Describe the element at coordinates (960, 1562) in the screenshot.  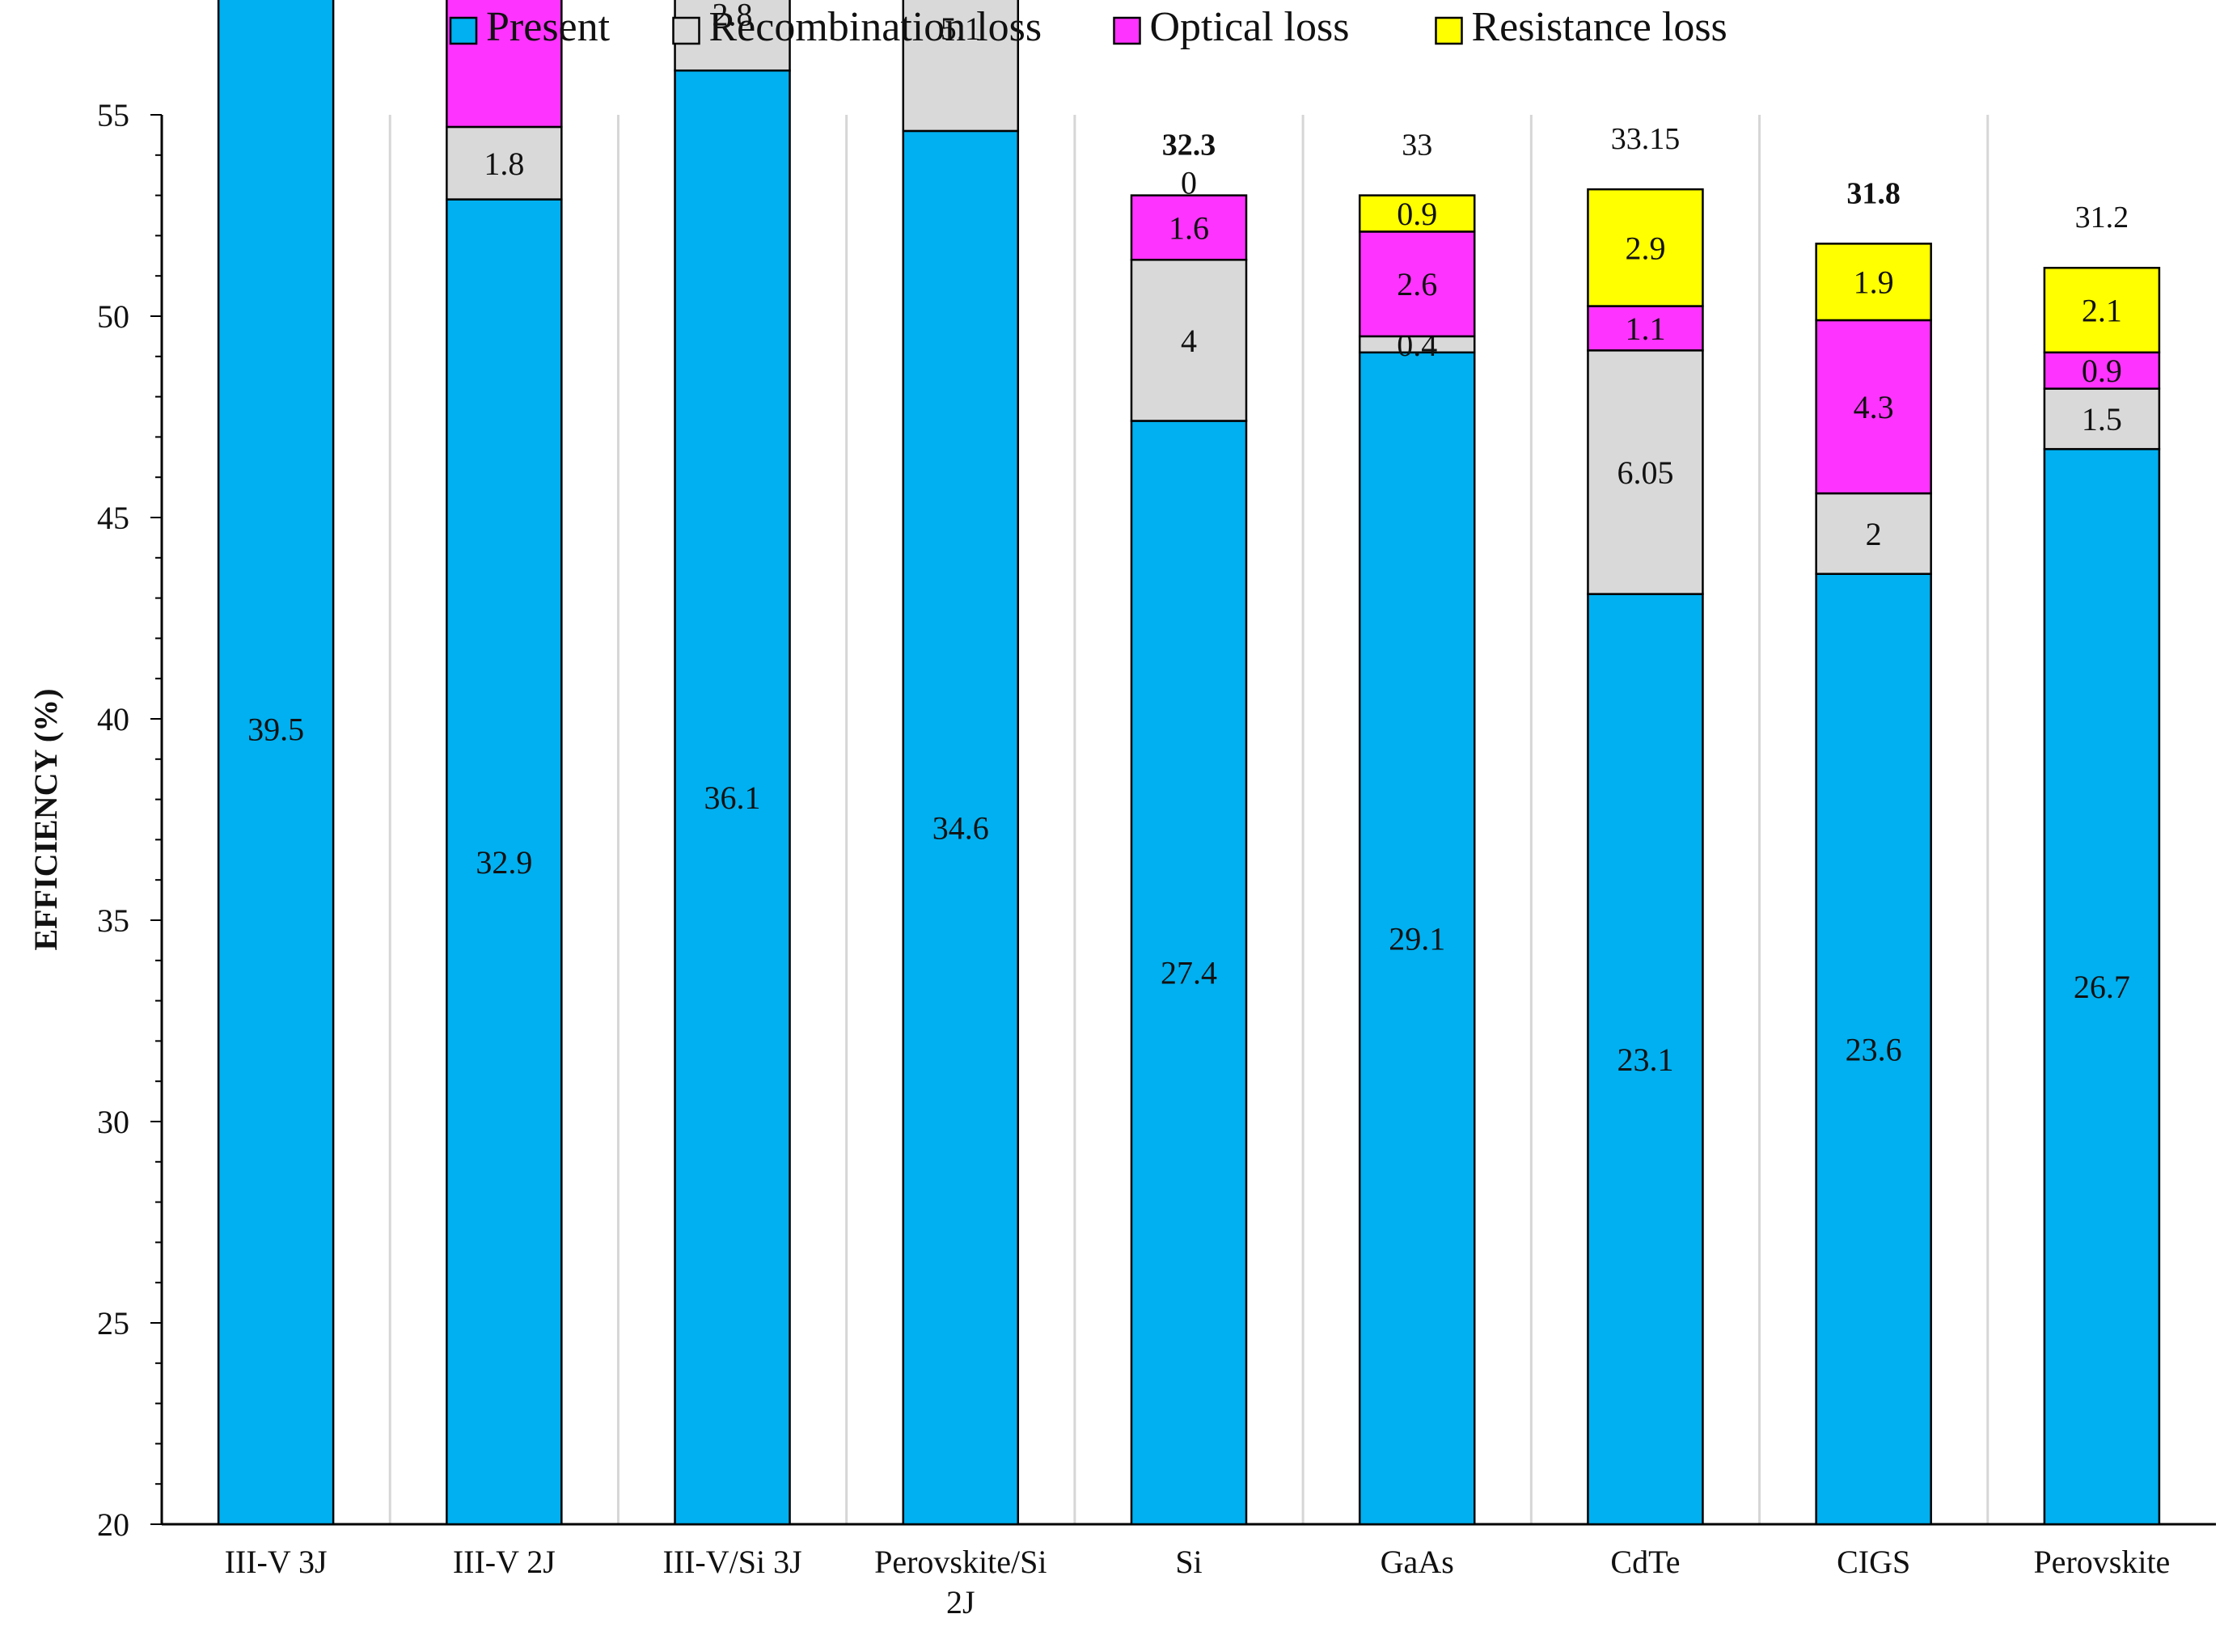
I see `x-category-label: Perovskite/Si` at that location.